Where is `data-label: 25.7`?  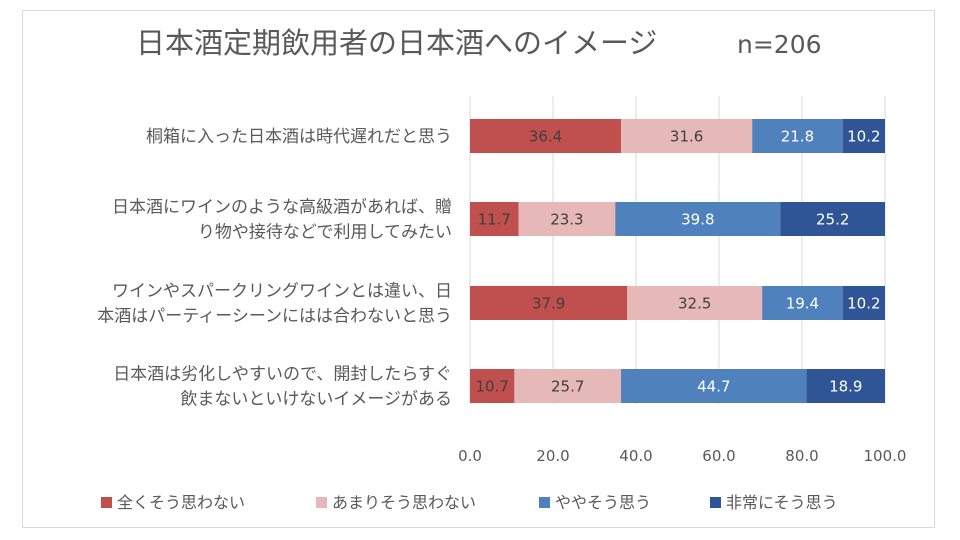 data-label: 25.7 is located at coordinates (567, 387).